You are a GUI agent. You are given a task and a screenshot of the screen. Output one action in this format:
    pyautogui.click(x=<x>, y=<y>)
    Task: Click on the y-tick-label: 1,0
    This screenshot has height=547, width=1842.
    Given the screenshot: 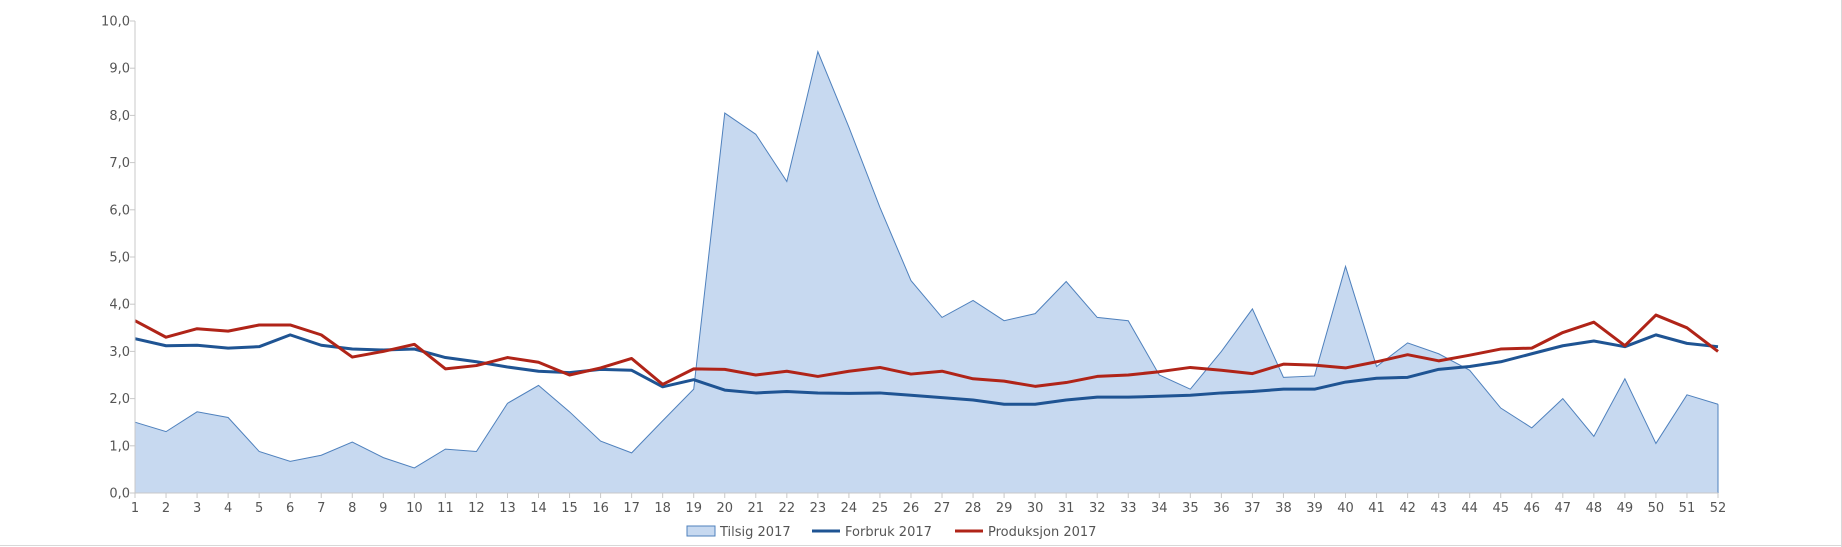 What is the action you would take?
    pyautogui.click(x=119, y=446)
    